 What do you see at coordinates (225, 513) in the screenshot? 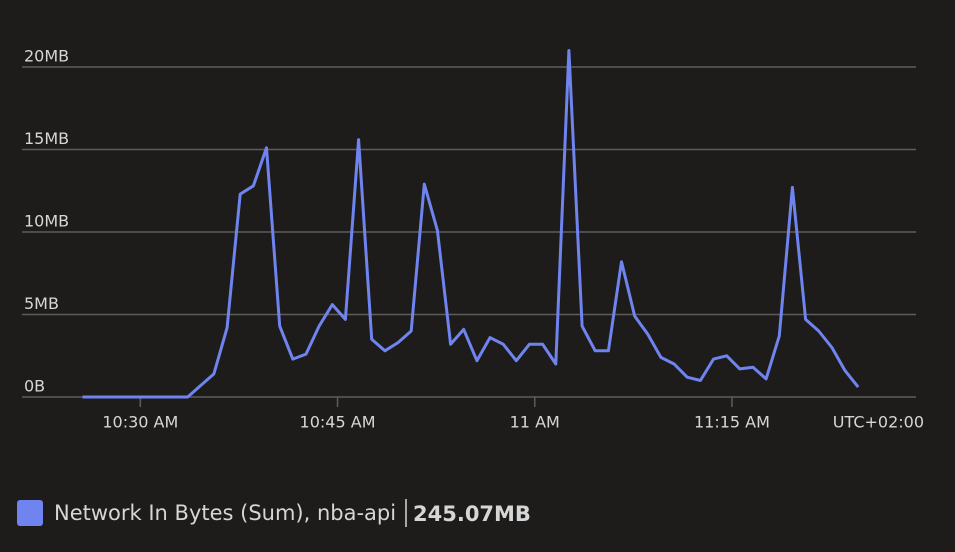
I see `legend-label: Network In Bytes (Sum), nba-api` at bounding box center [225, 513].